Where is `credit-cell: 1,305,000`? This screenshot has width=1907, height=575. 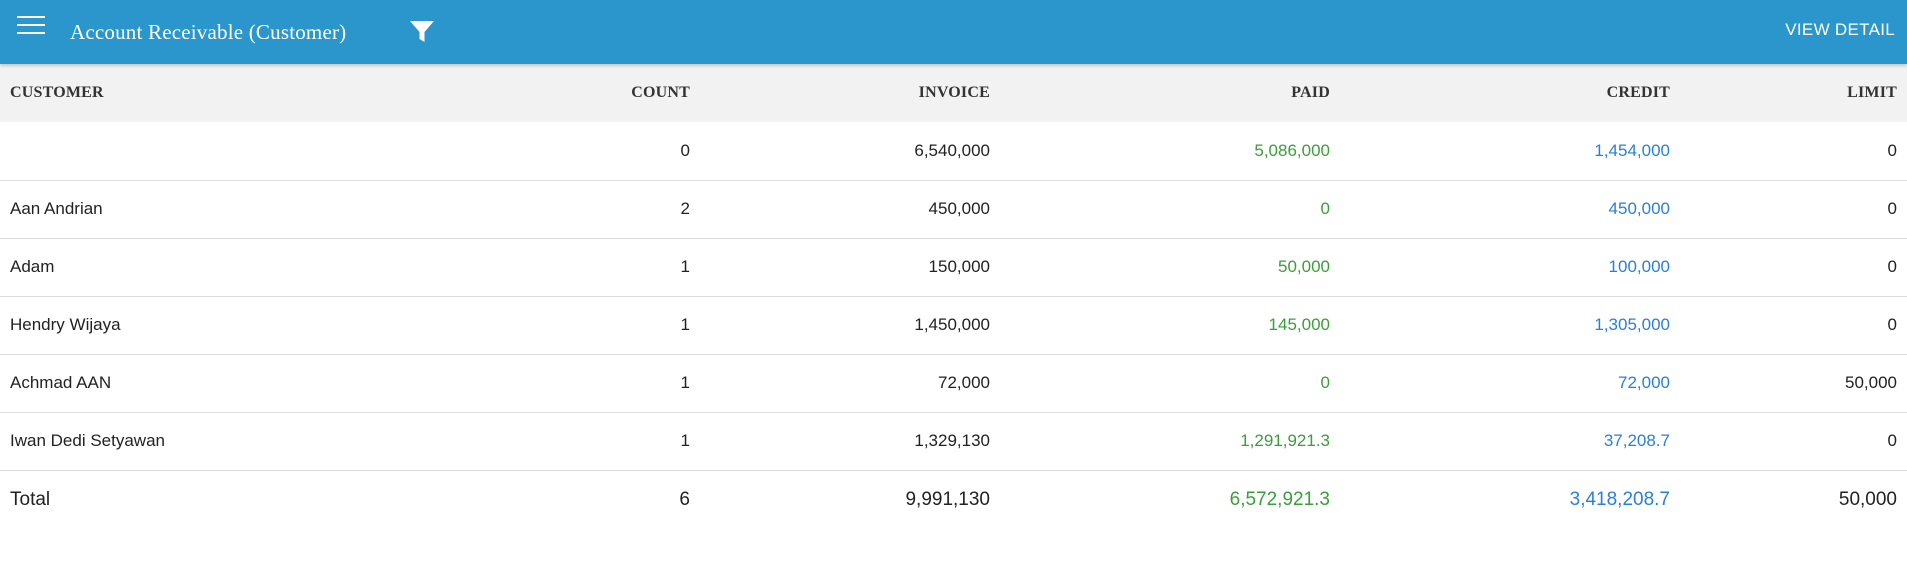 credit-cell: 1,305,000 is located at coordinates (1632, 324).